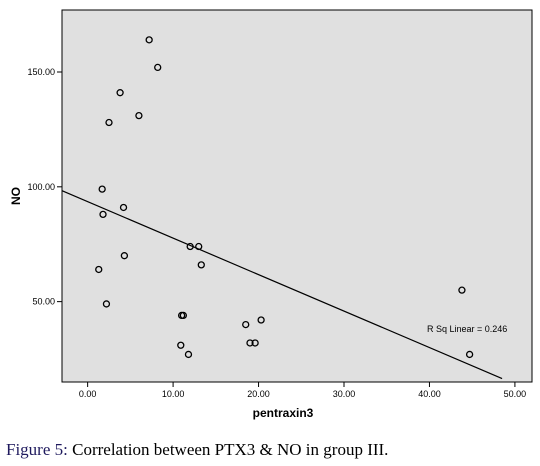 The width and height of the screenshot is (540, 466). Describe the element at coordinates (467, 329) in the screenshot. I see `fit-annotation: R Sq Linear = 0.246` at that location.